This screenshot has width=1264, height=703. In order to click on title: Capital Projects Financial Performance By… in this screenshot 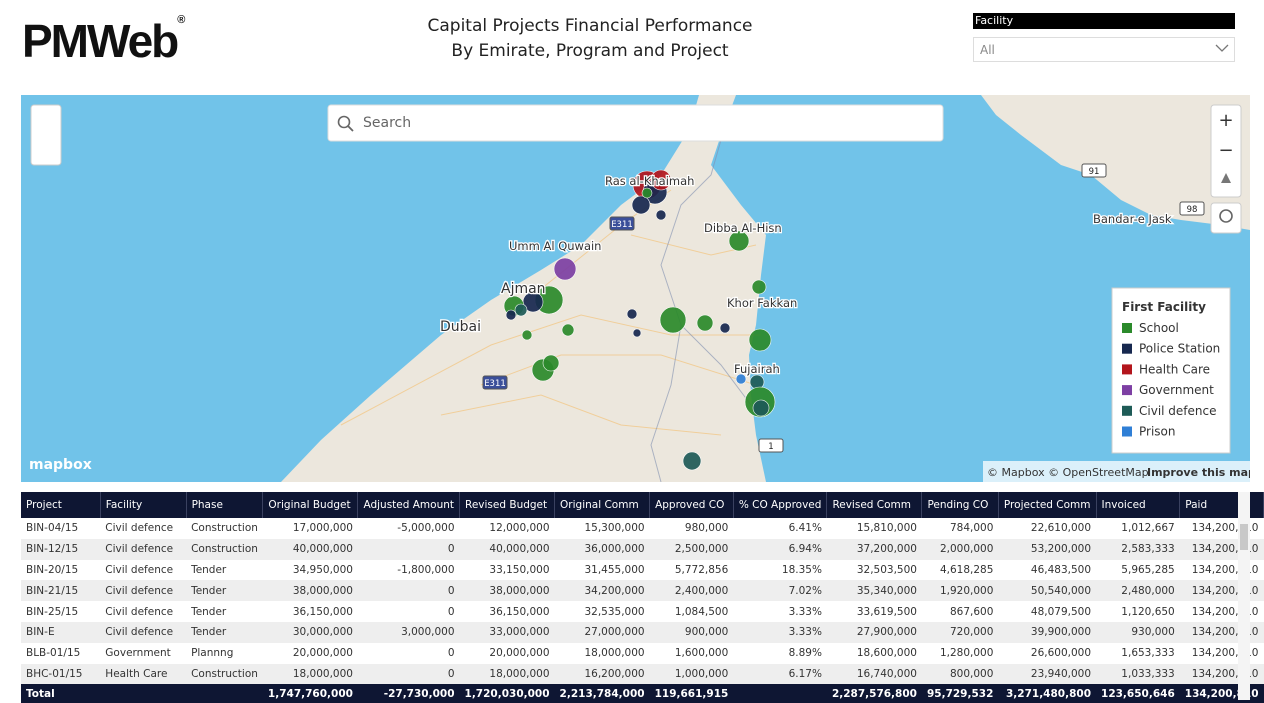, I will do `click(590, 39)`.